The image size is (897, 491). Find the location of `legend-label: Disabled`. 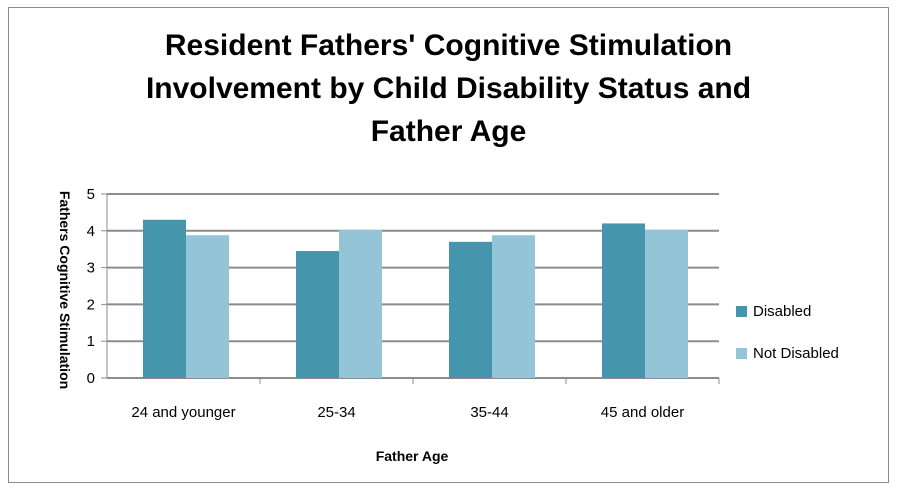

legend-label: Disabled is located at coordinates (782, 311).